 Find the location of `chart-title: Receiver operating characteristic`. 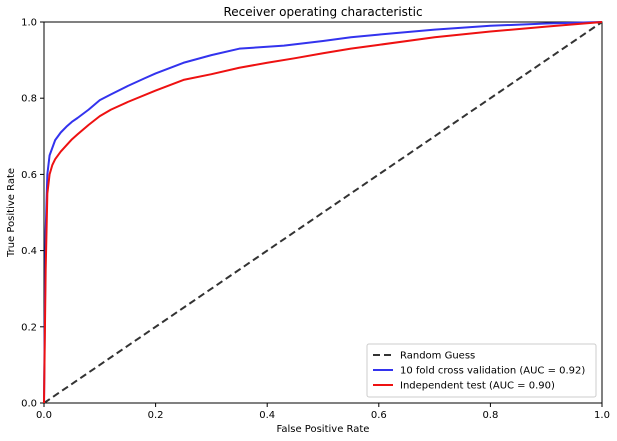

chart-title: Receiver operating characteristic is located at coordinates (322, 12).